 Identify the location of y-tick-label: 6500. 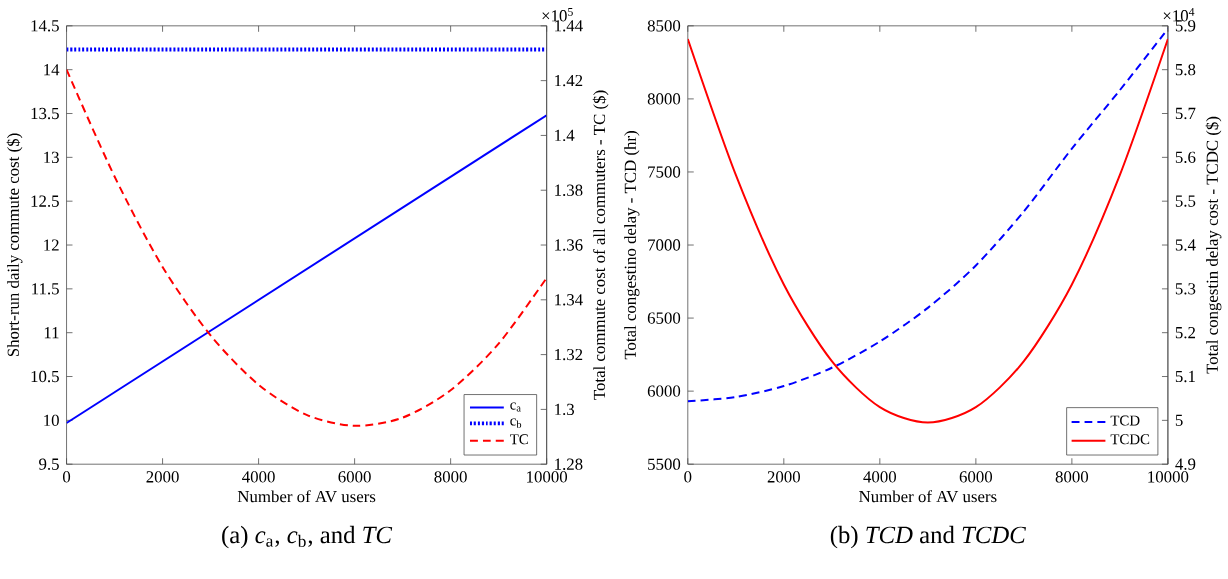
(664, 318).